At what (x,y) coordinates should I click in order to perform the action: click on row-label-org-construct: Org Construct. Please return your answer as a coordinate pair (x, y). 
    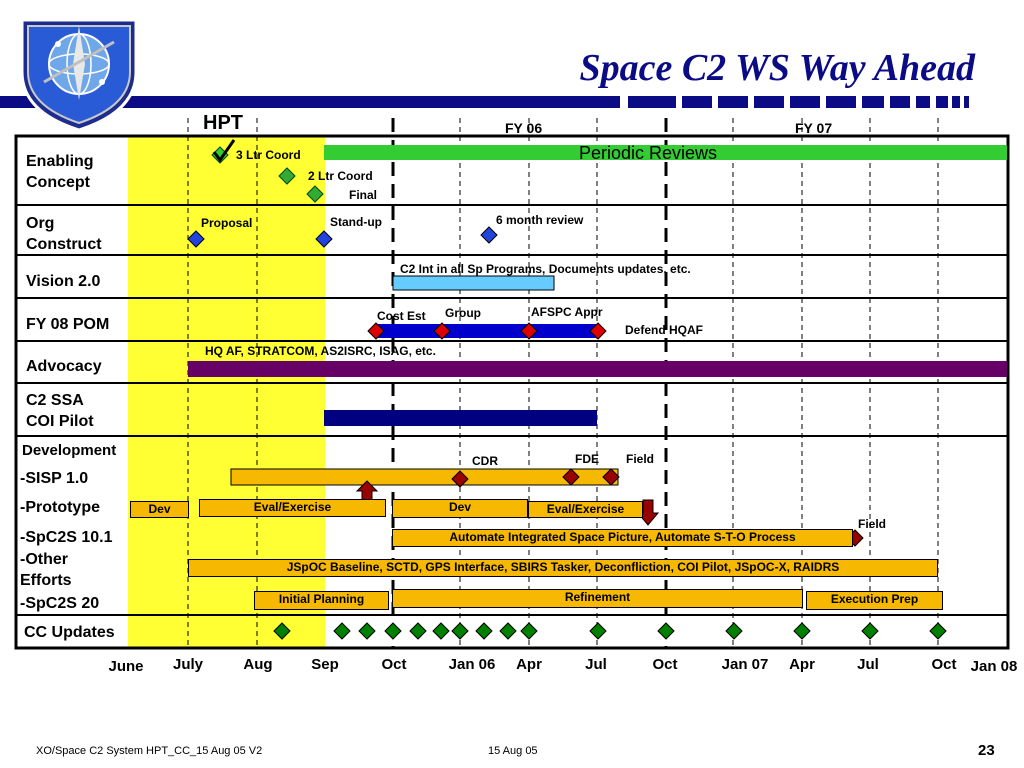
    Looking at the image, I should click on (64, 234).